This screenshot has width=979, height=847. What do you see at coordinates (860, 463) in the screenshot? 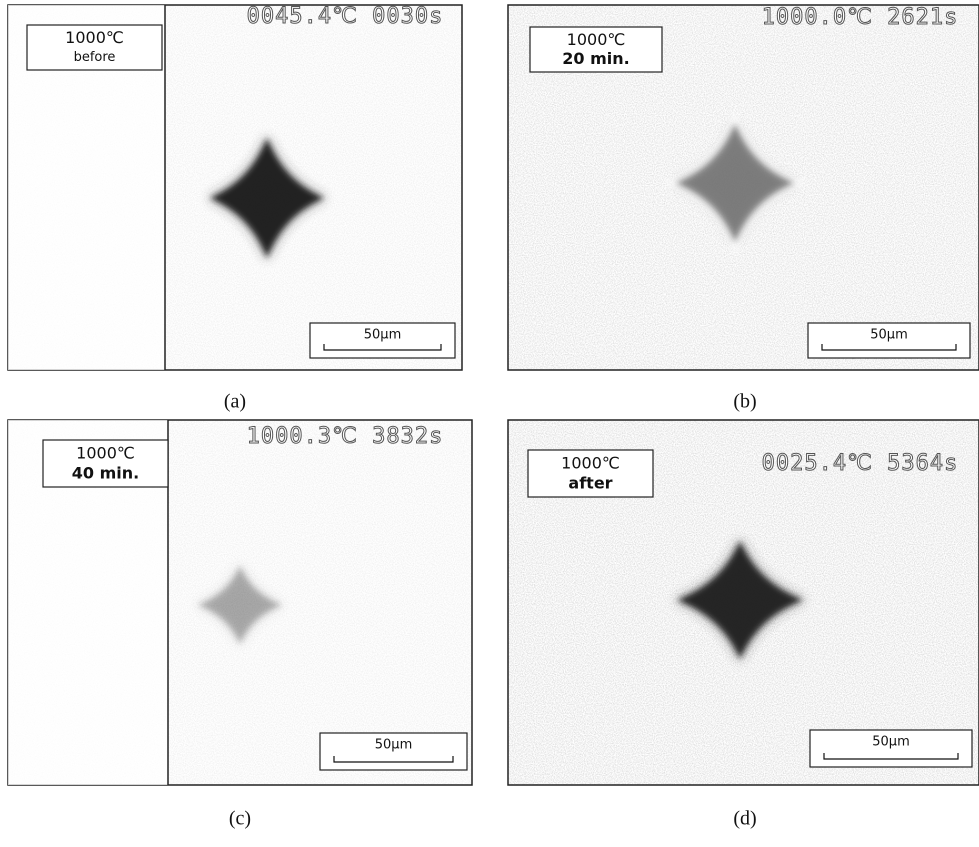
I see `temperature-reading: 0025.4℃ 5364s` at bounding box center [860, 463].